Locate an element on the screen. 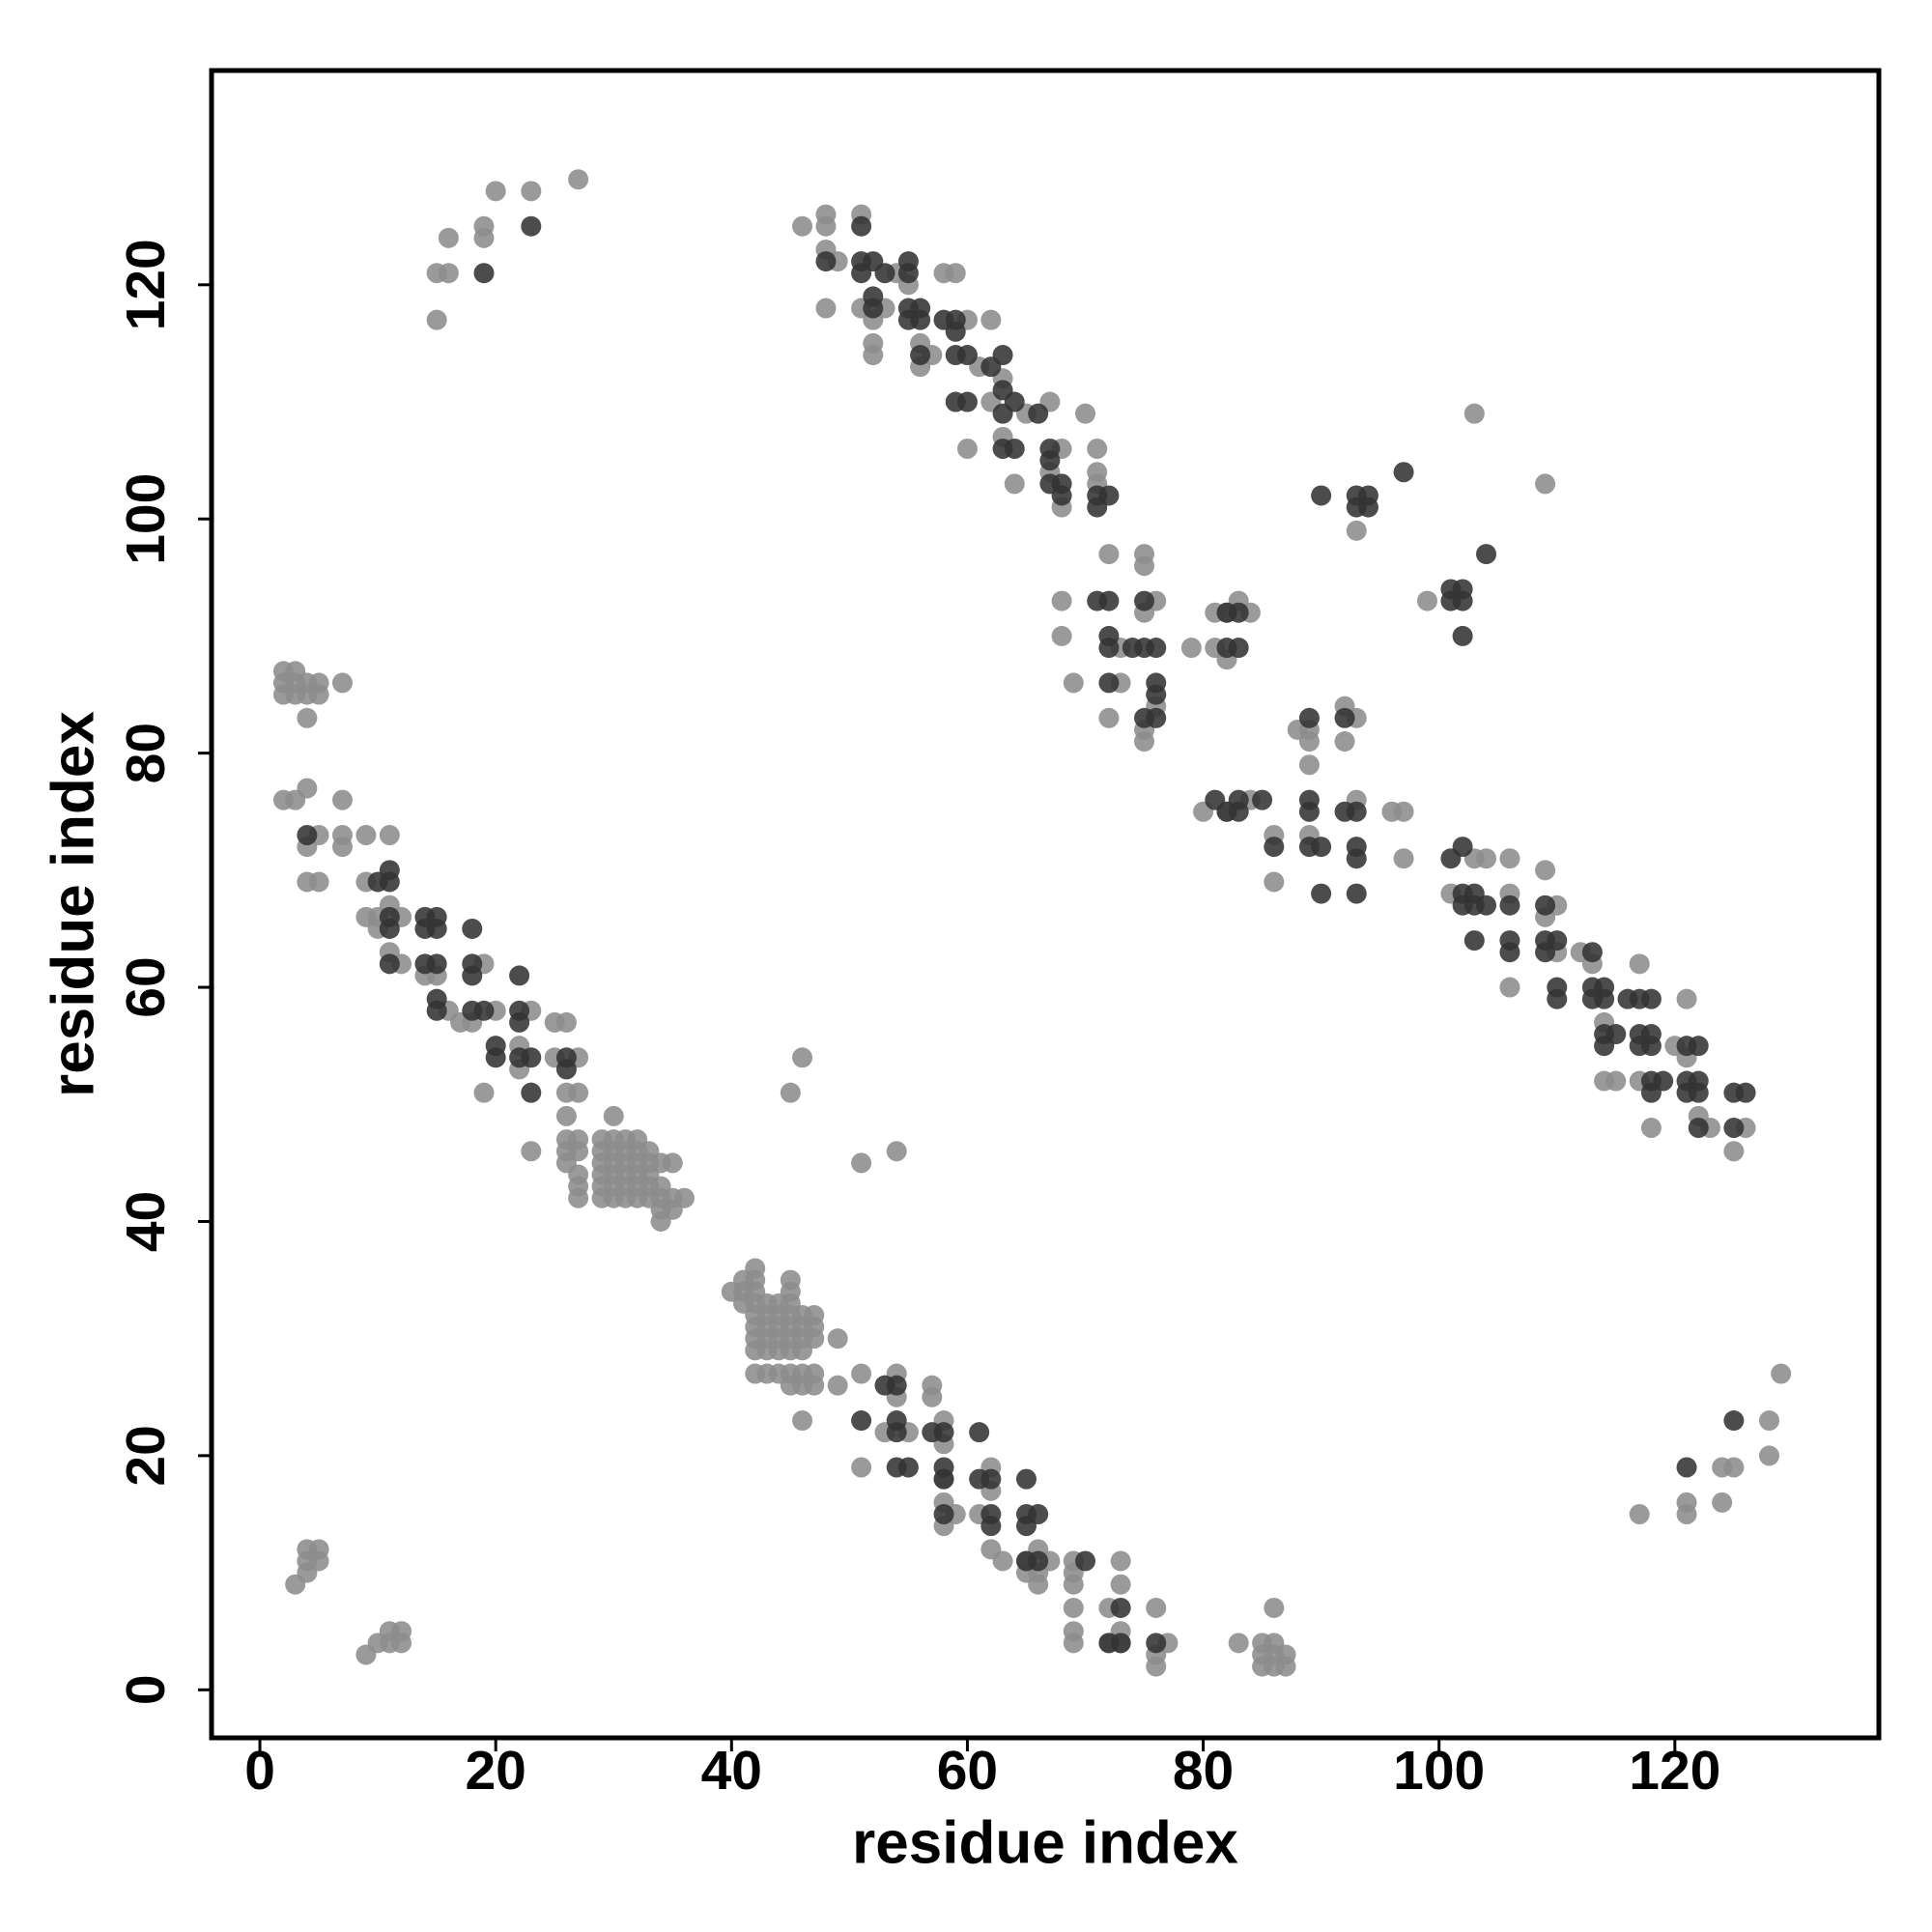 The width and height of the screenshot is (1932, 1932). x-tick-label: 120 is located at coordinates (1674, 1771).